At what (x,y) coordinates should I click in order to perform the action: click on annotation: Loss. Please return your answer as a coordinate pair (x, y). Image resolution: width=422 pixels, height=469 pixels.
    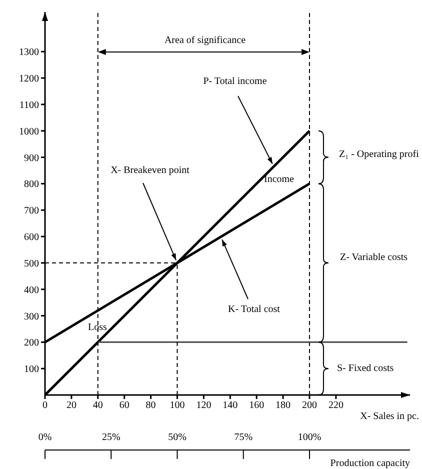
    Looking at the image, I should click on (97, 327).